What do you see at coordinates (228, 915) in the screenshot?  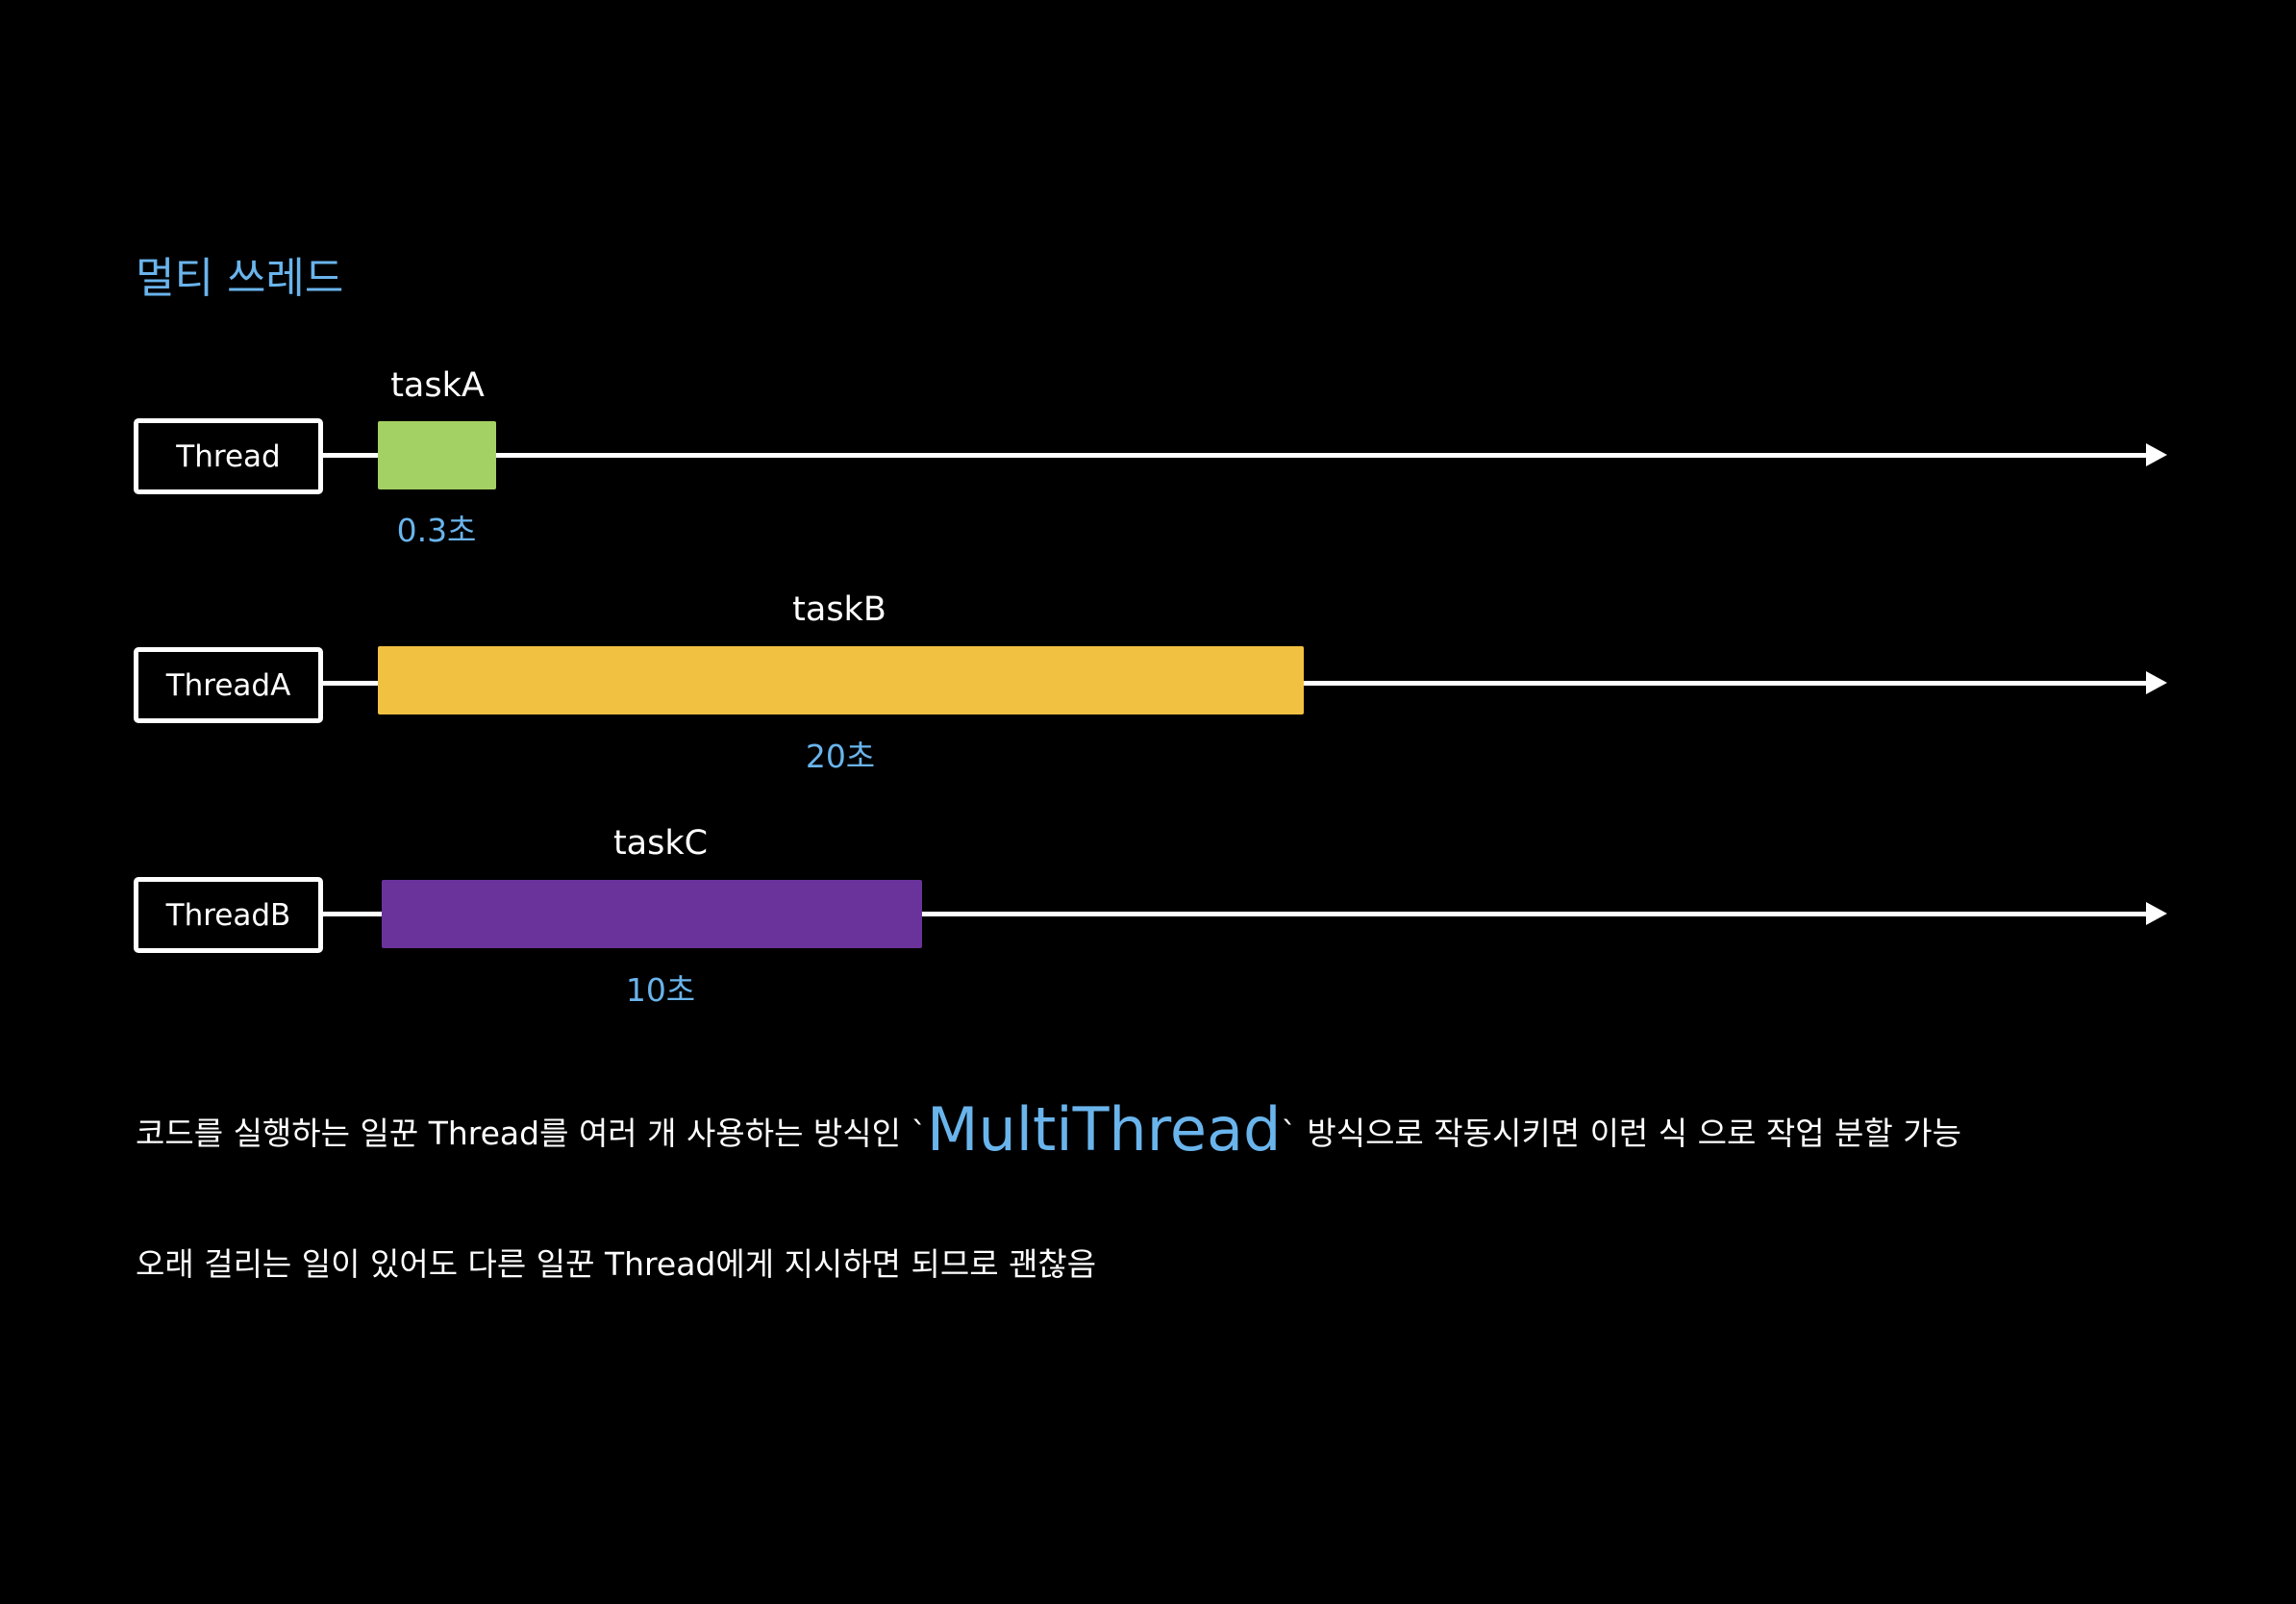 I see `thread-box: ThreadB` at bounding box center [228, 915].